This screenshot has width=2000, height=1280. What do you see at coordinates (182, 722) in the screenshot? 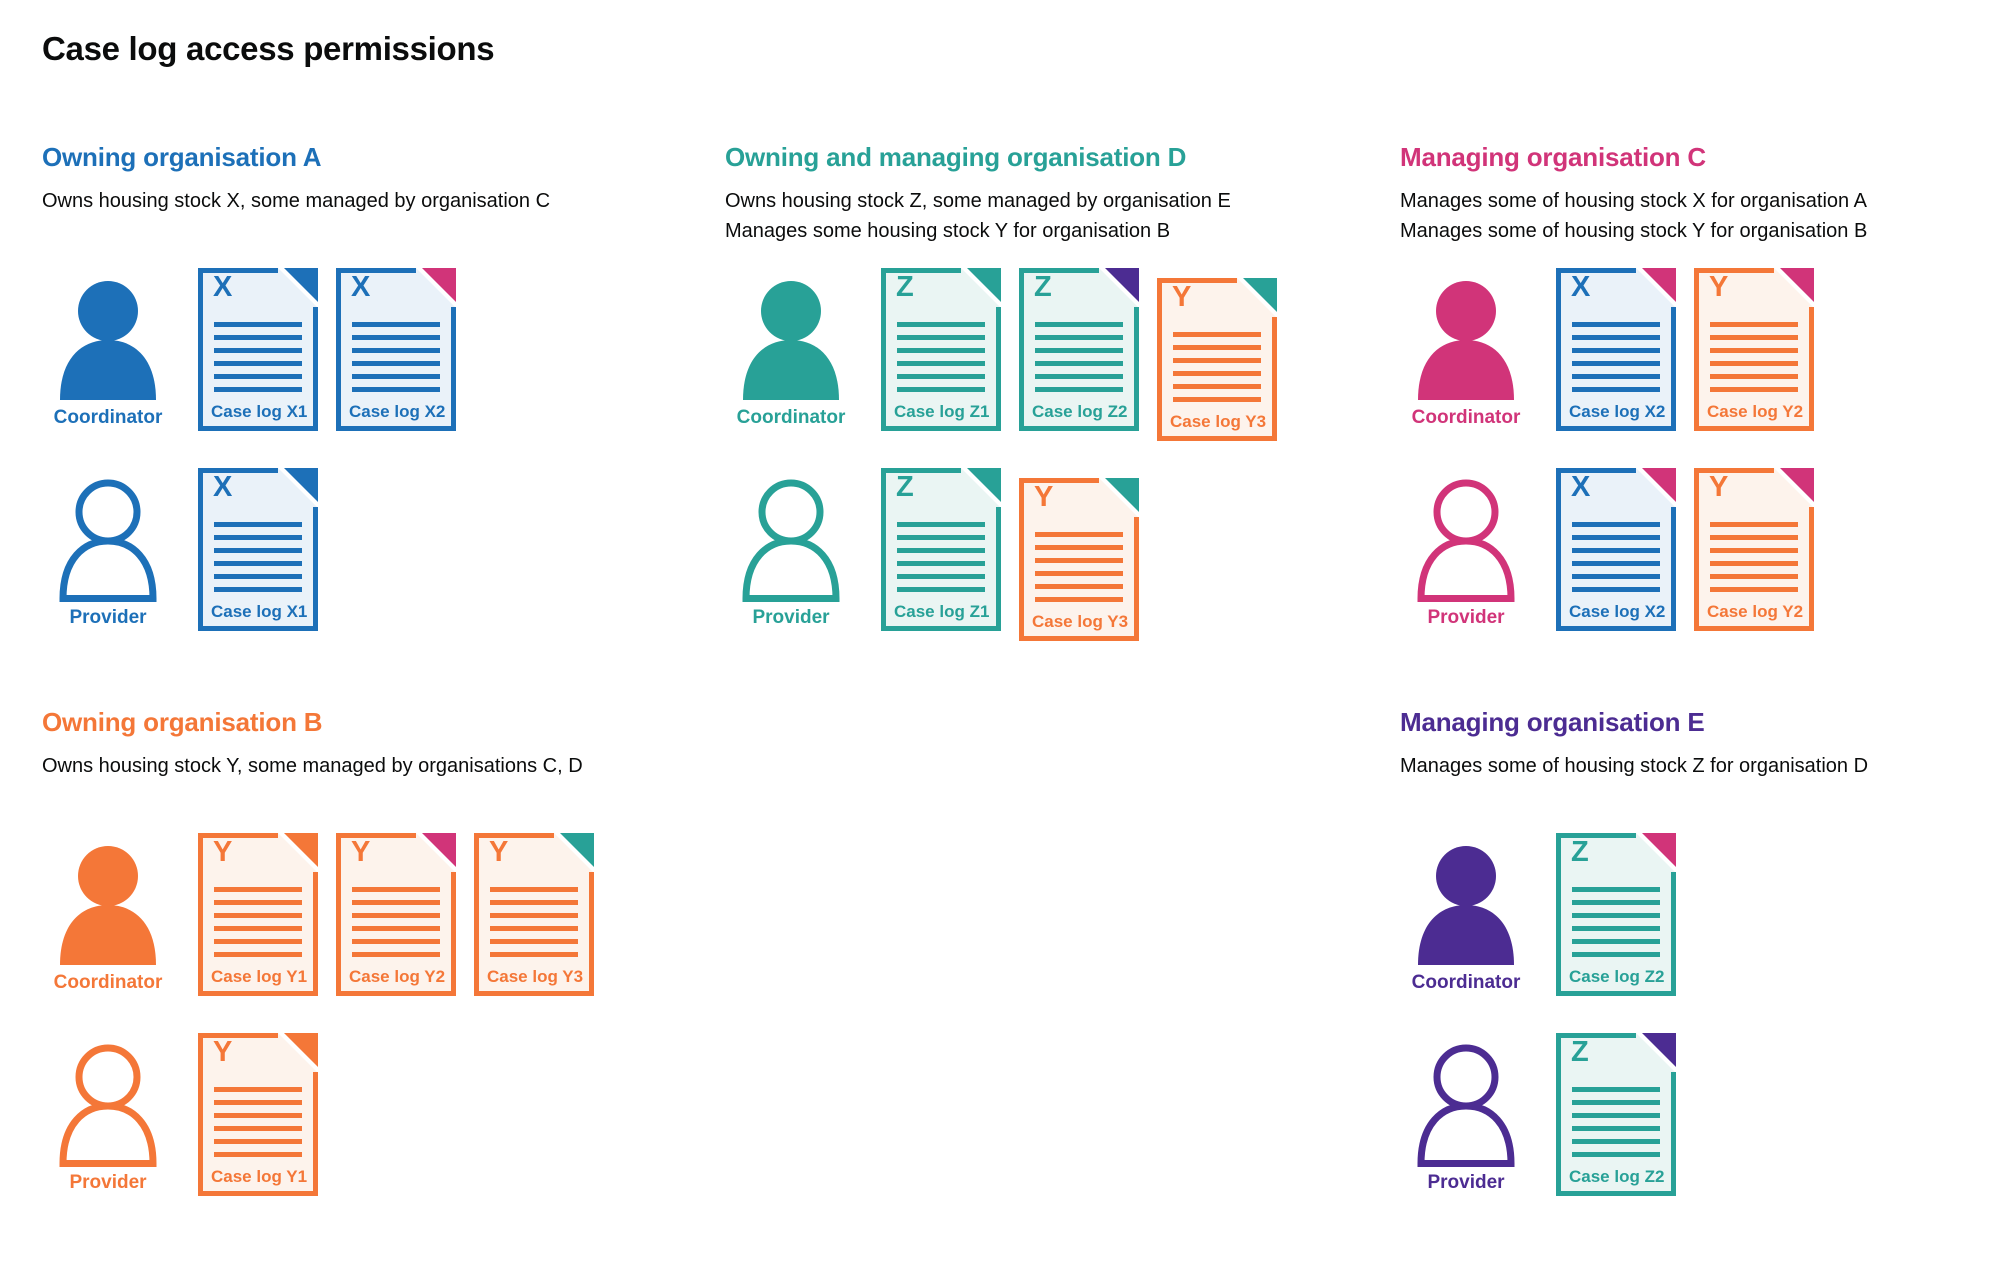
I see `section-title: Owning organisation B` at bounding box center [182, 722].